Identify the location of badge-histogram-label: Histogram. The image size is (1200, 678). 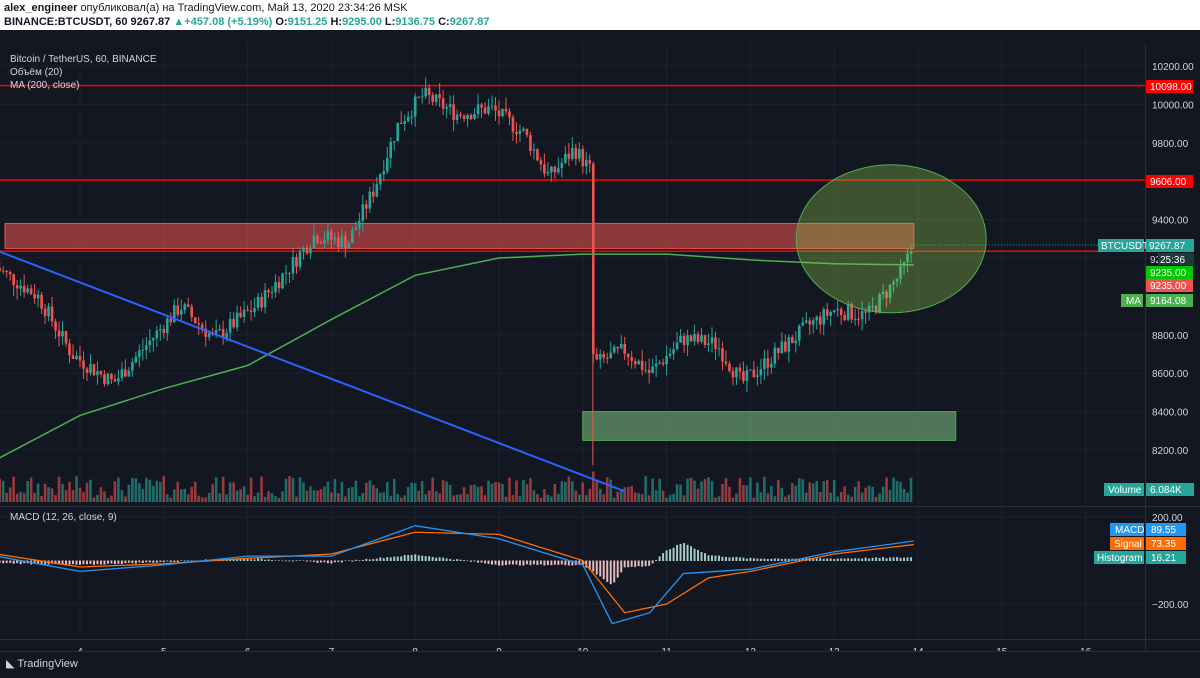
(1120, 558).